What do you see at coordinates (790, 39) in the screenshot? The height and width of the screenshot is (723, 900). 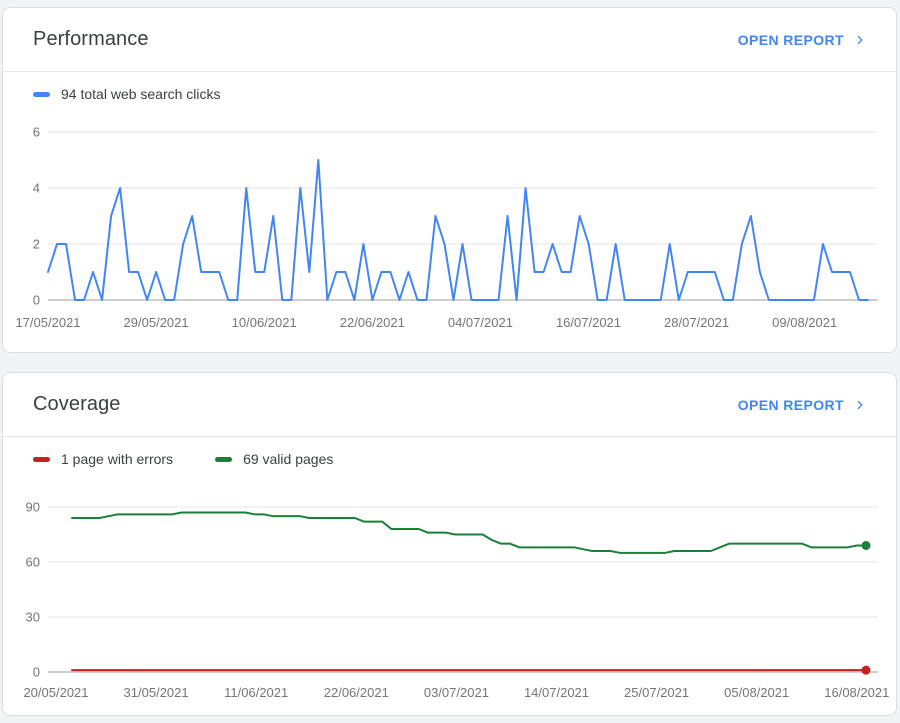 I see `performance-open-report-label: OPEN REPORT` at bounding box center [790, 39].